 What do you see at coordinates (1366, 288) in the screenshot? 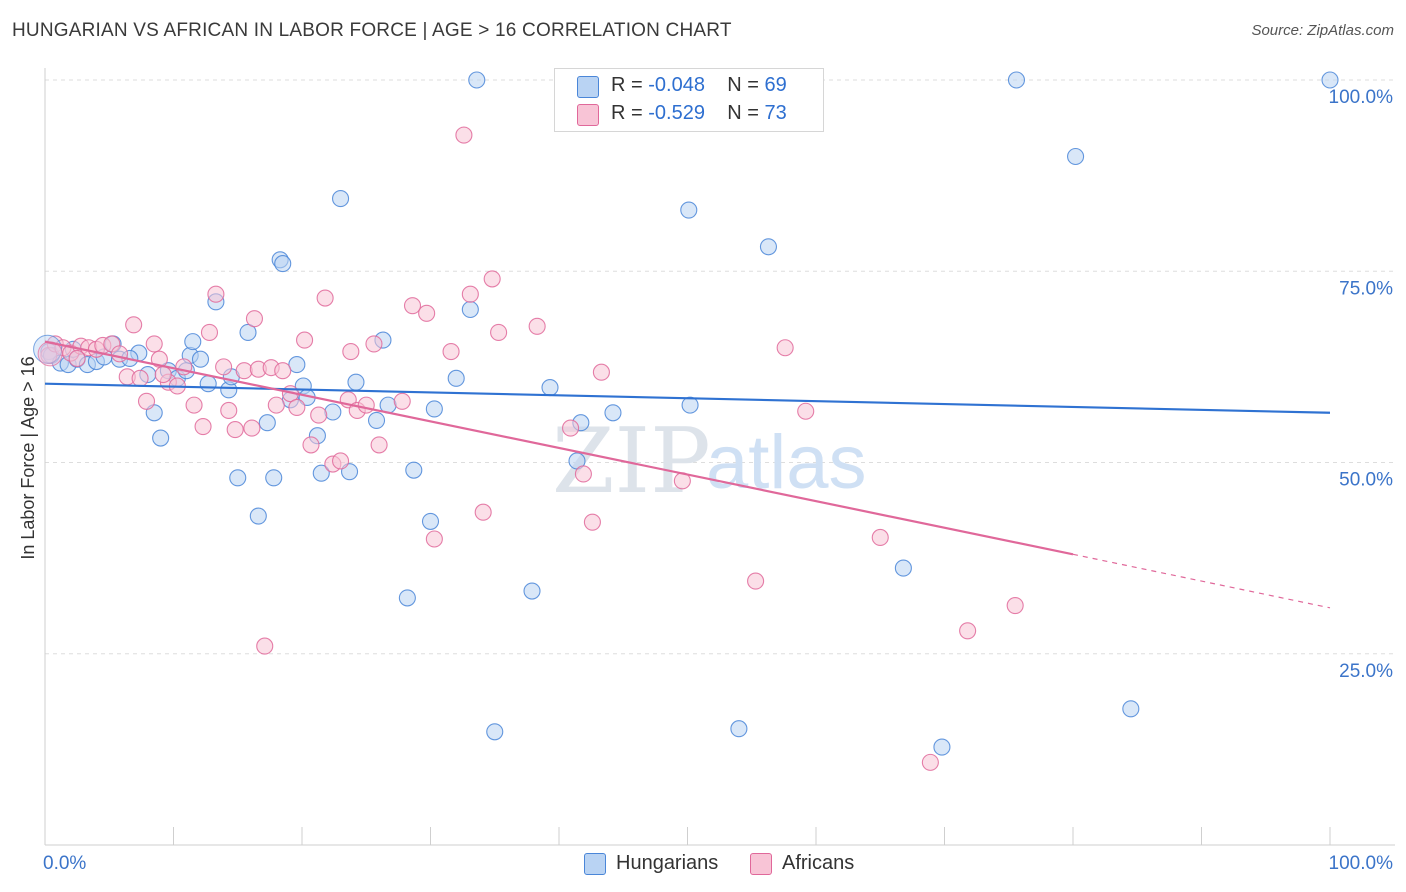
I see `y-tick-label: 75.0%` at bounding box center [1366, 288].